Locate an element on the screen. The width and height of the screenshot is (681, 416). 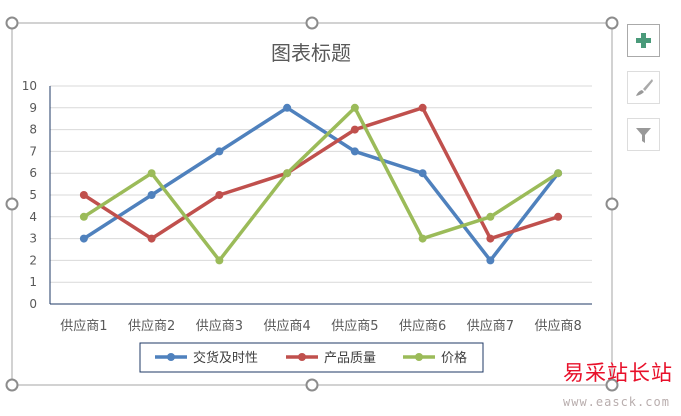
x-tick-label: 供应商4 is located at coordinates (286, 326).